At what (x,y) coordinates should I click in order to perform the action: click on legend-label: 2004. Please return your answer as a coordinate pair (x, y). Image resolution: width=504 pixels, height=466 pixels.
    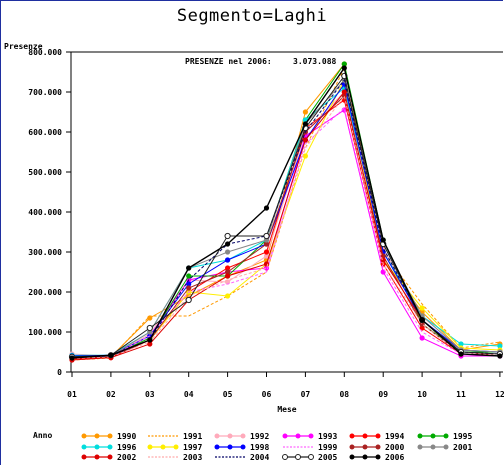
    Looking at the image, I should click on (259, 457).